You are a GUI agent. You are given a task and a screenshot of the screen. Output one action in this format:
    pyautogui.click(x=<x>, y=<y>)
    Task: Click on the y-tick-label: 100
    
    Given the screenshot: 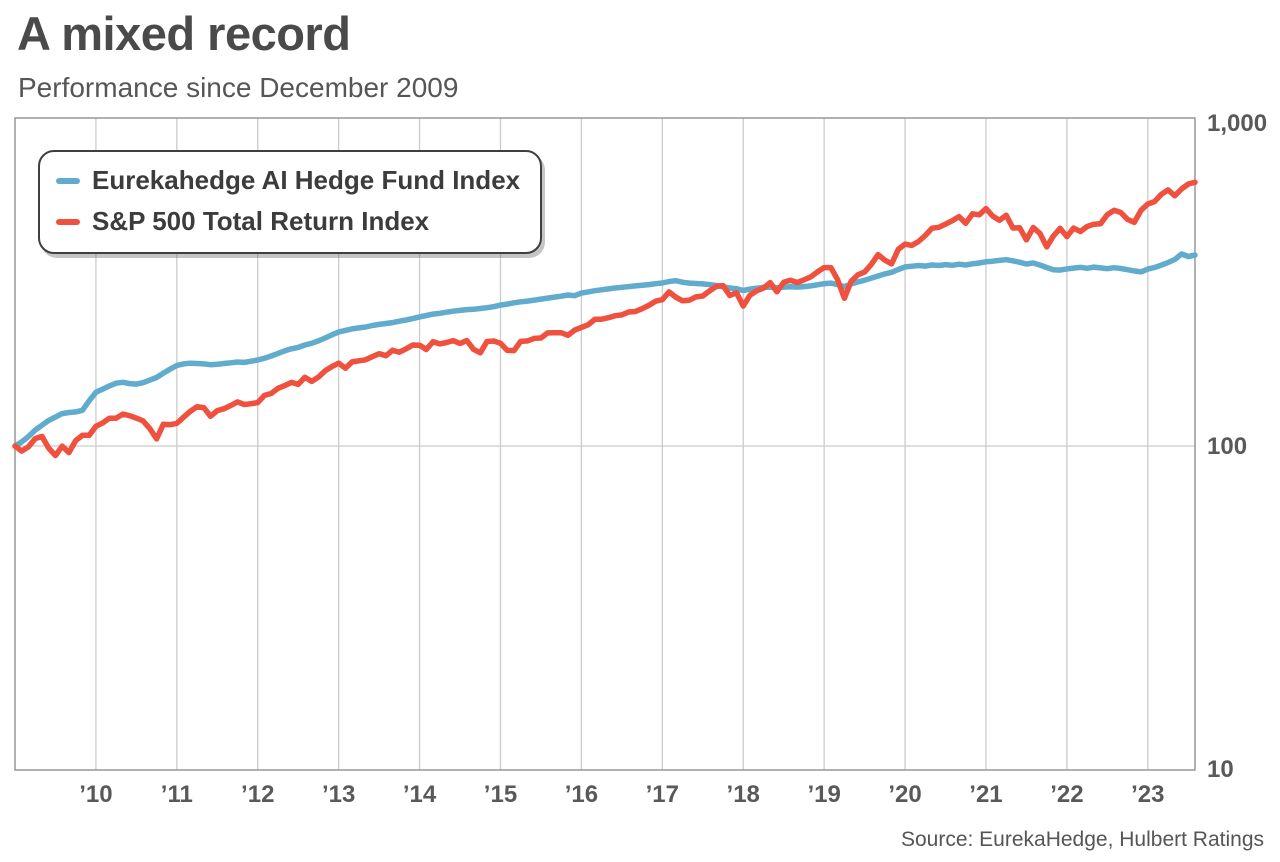 What is the action you would take?
    pyautogui.click(x=1227, y=446)
    